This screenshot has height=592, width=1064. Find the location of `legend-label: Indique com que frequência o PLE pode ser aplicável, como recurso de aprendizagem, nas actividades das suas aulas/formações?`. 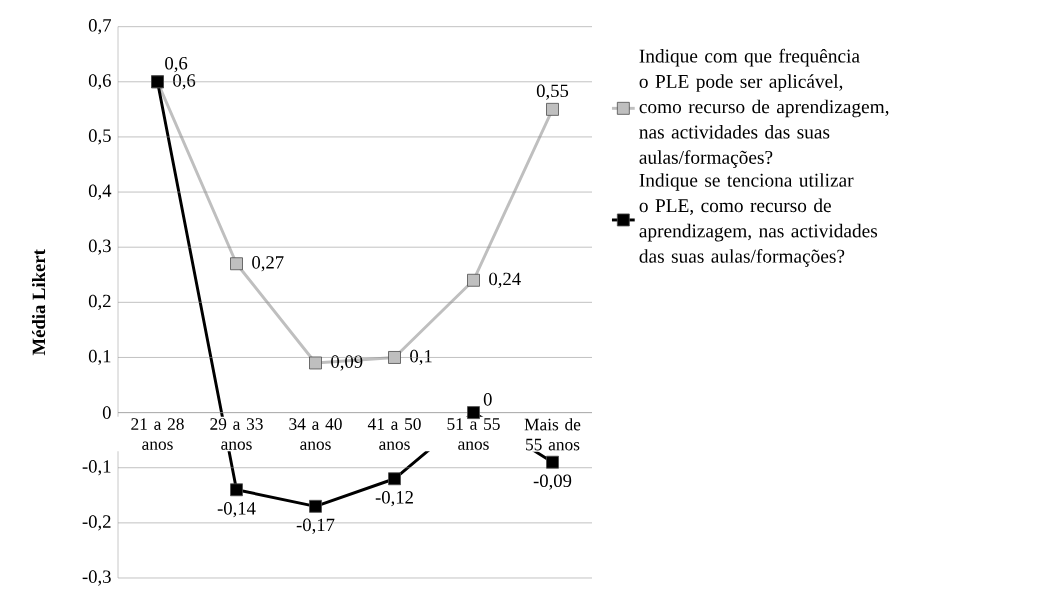

legend-label: Indique com que frequência o PLE pode ser aplicável, como recurso de aprendizagem, nas actividades das suas aulas/formações? is located at coordinates (764, 108).